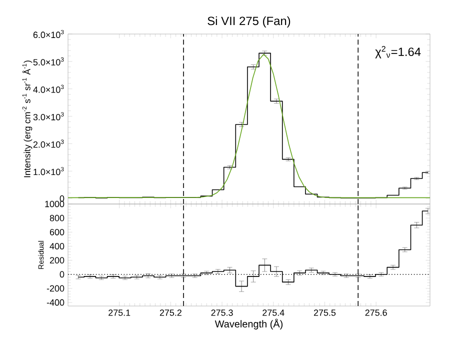 Image resolution: width=452 pixels, height=340 pixels. What do you see at coordinates (54, 204) in the screenshot?
I see `y-tick-label: 1000` at bounding box center [54, 204].